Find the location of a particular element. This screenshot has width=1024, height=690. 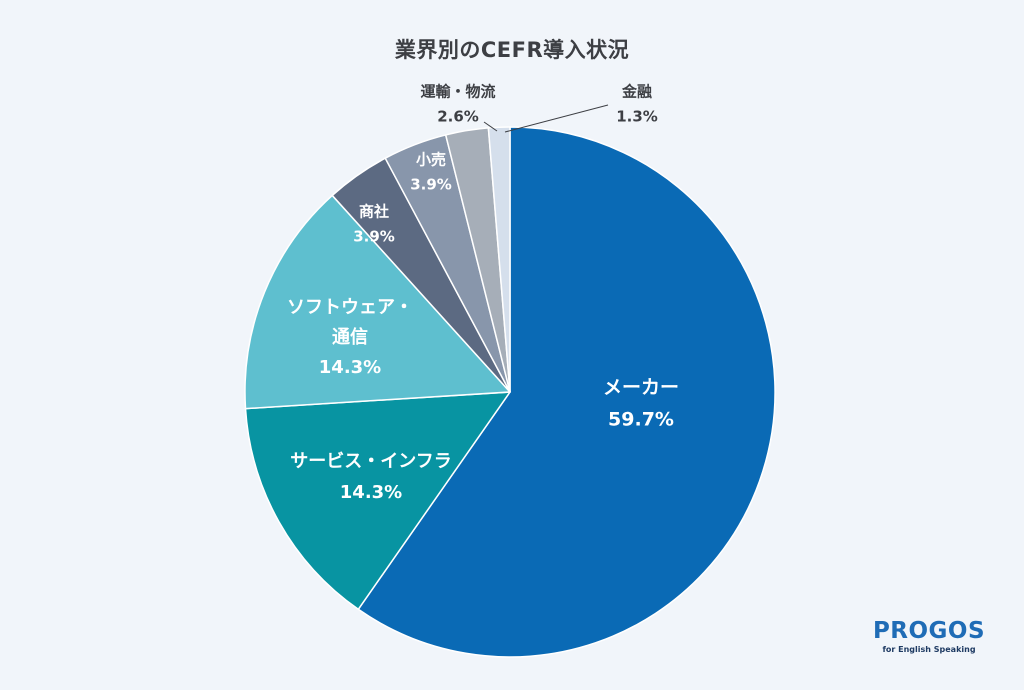

chart-title: 業界別のCEFR導入状況 is located at coordinates (512, 50).